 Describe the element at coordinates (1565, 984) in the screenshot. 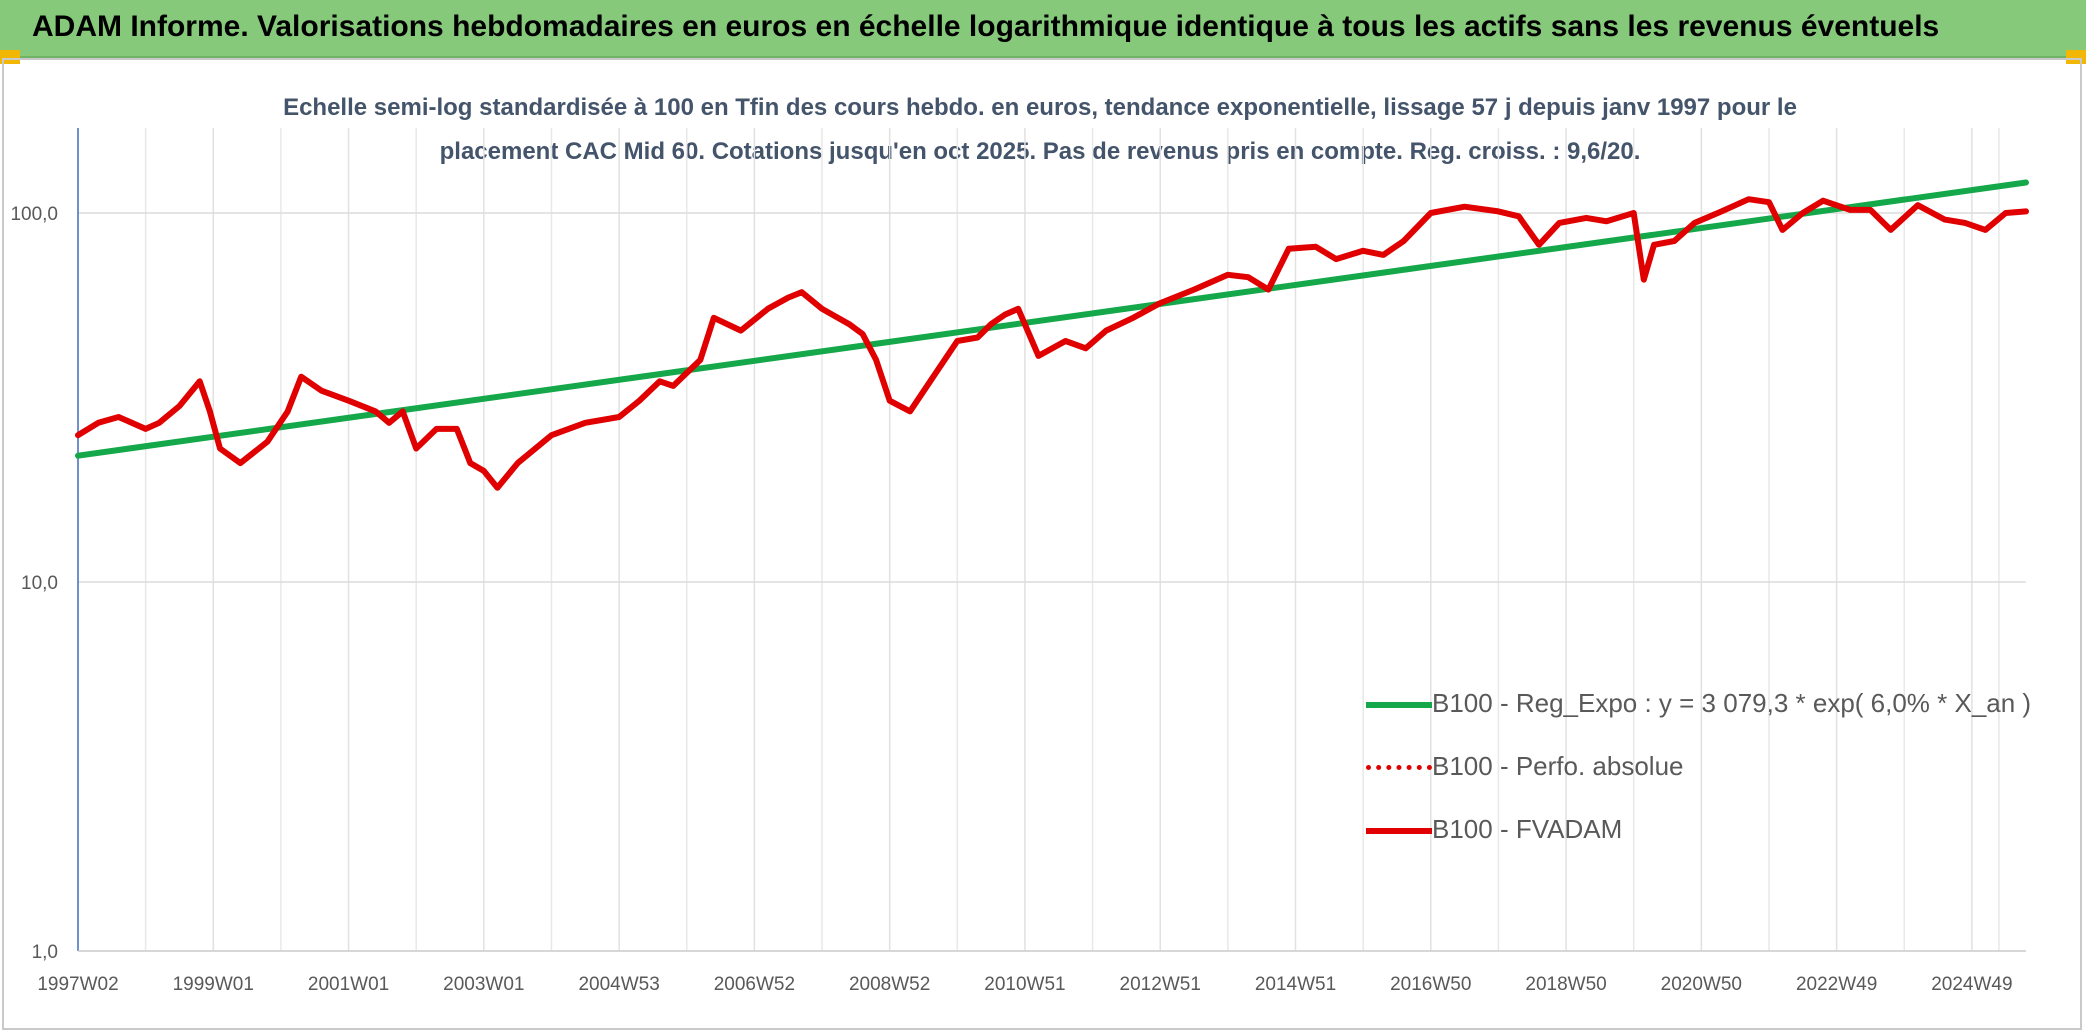

I see `x-tick-label: 2018W50` at that location.